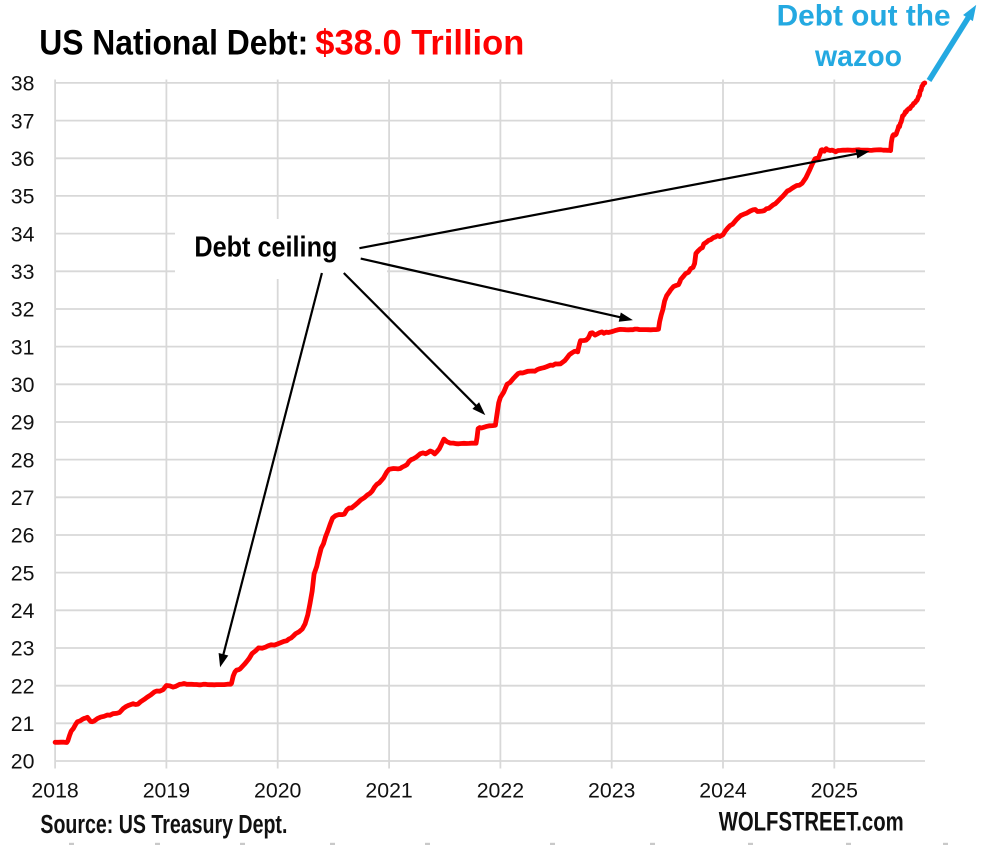 This screenshot has width=993, height=845. What do you see at coordinates (173, 43) in the screenshot?
I see `svg-text: US National Debt:` at bounding box center [173, 43].